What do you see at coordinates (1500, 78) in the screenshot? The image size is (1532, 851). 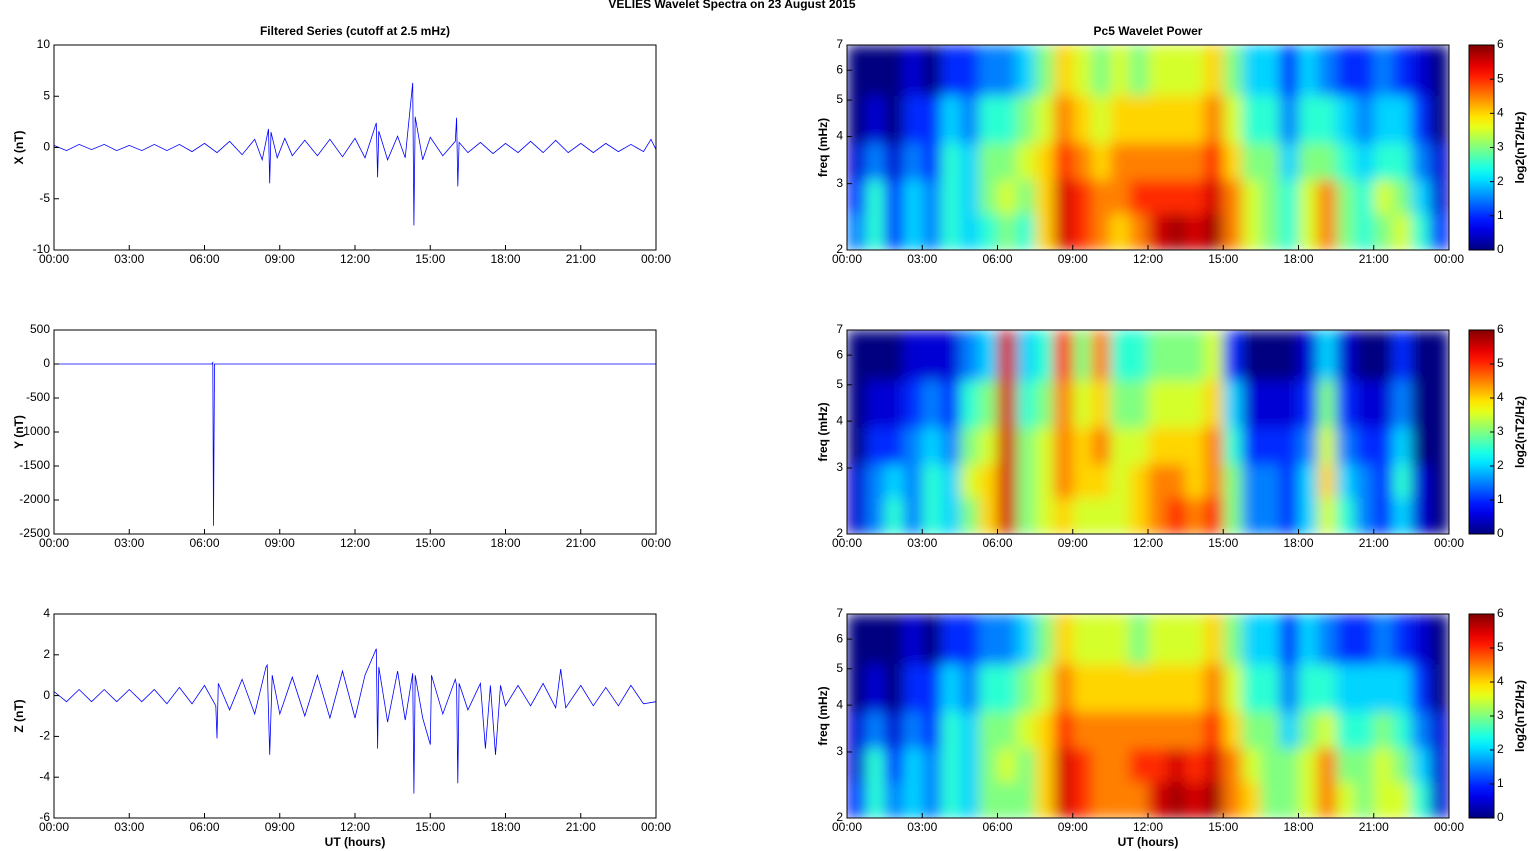 I see `colorbar-tick-label: 5` at bounding box center [1500, 78].